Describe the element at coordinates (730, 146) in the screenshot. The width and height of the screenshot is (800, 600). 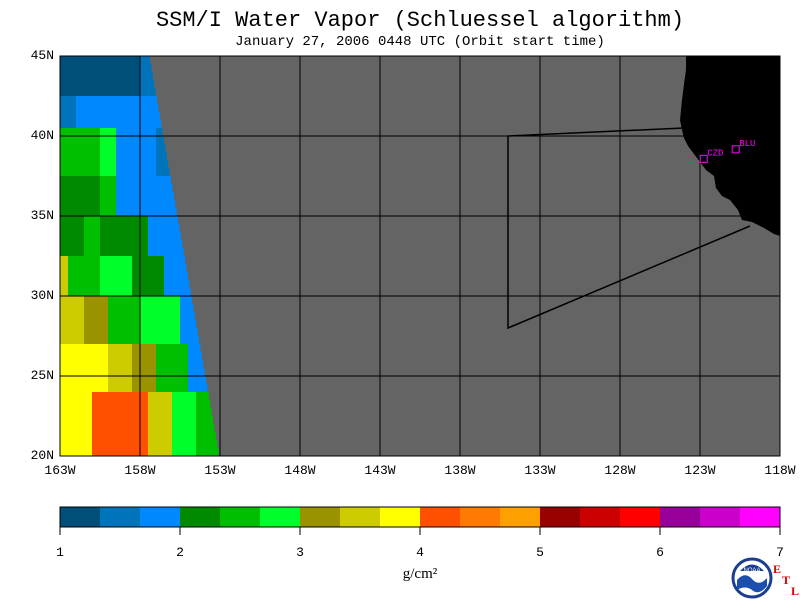
I see `land-mass` at that location.